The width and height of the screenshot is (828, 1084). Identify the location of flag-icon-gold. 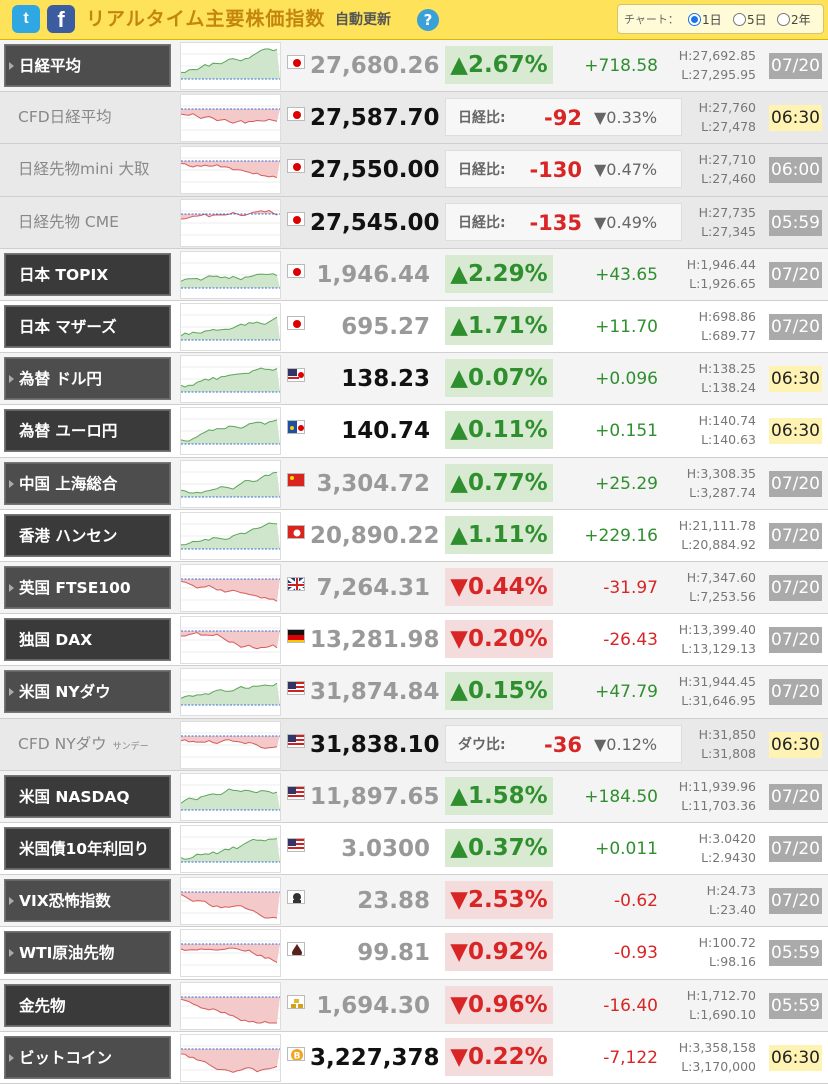
(296, 1001).